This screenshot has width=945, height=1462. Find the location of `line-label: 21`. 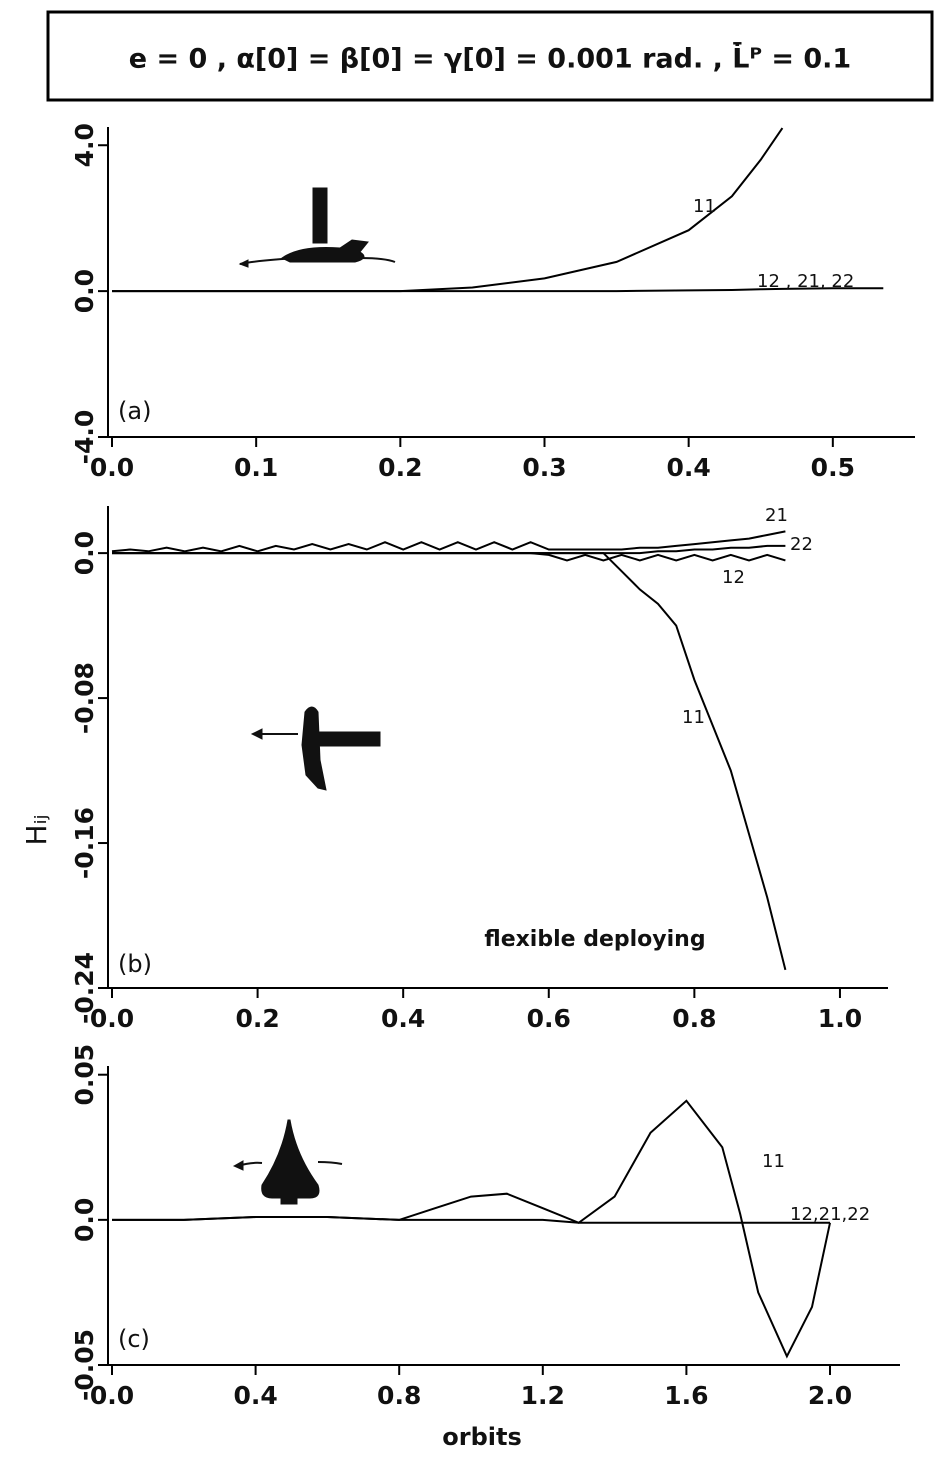

line-label: 21 is located at coordinates (776, 515).